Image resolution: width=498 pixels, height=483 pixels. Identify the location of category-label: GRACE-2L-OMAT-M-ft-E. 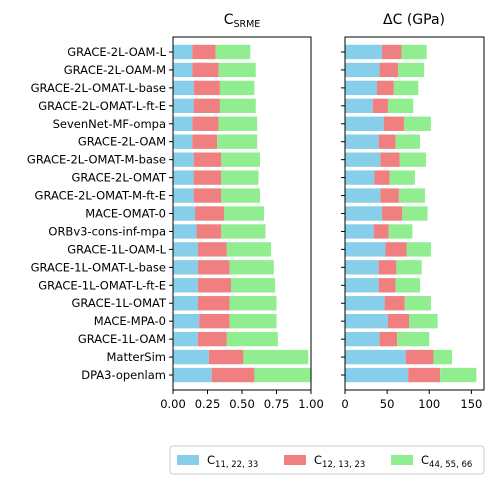
(100, 196).